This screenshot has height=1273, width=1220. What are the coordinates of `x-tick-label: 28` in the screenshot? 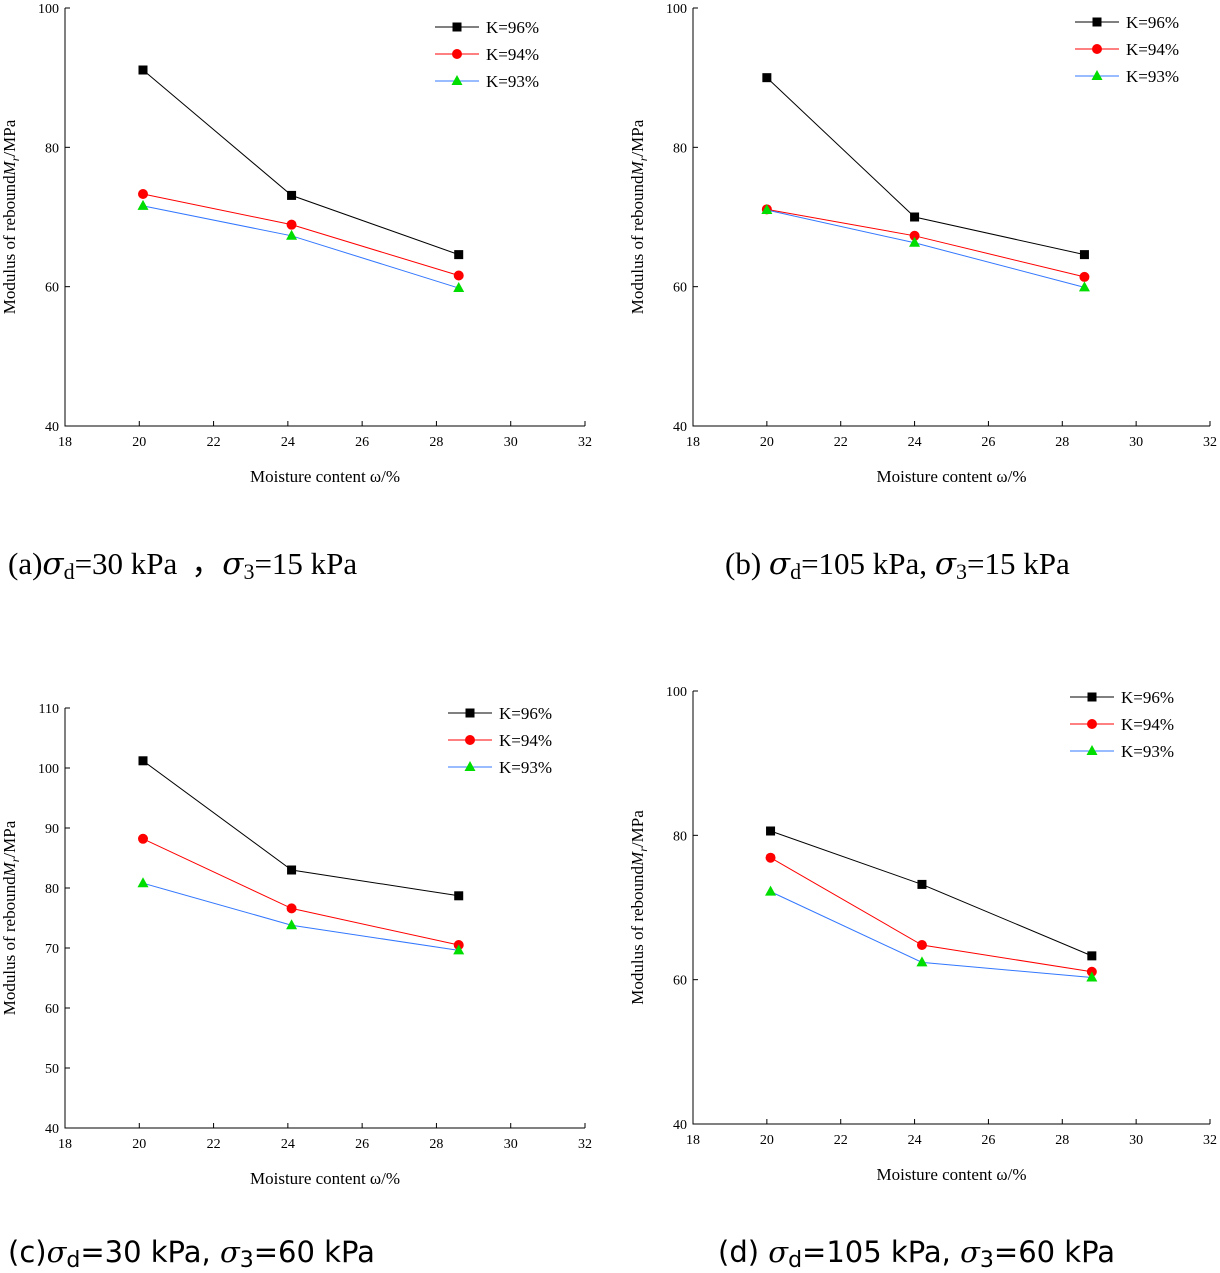 It's located at (436, 442).